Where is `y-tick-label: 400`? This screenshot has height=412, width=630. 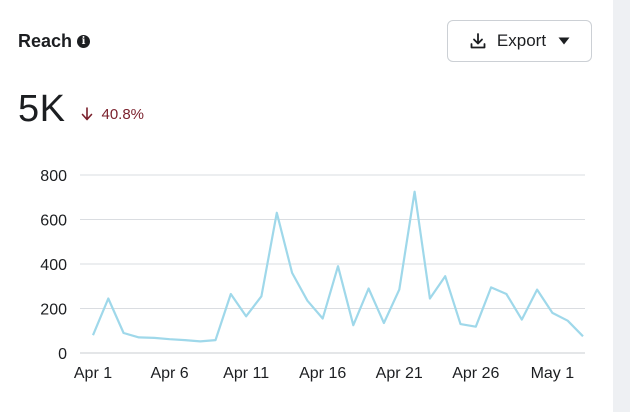
y-tick-label: 400 is located at coordinates (53, 265).